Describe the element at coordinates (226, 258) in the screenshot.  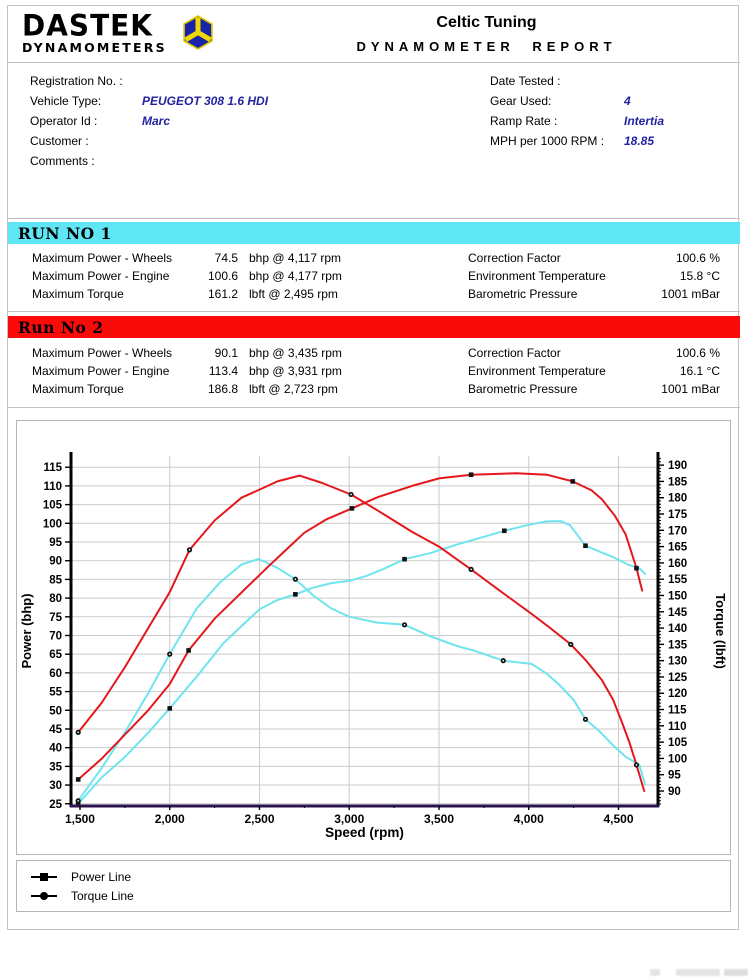
I see `row-value: 74.5` at that location.